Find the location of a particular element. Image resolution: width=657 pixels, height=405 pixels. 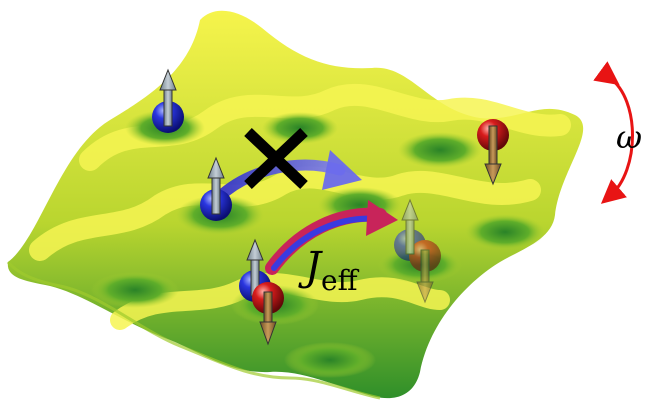

blocked-hop-arrowhead is located at coordinates (342, 170).